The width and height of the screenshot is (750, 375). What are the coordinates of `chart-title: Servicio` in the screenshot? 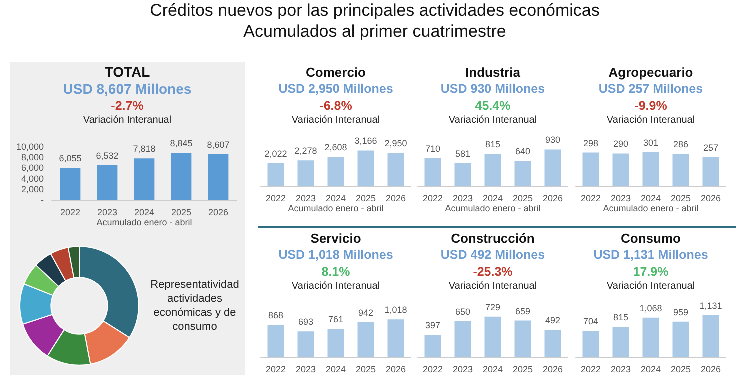 It's located at (336, 238).